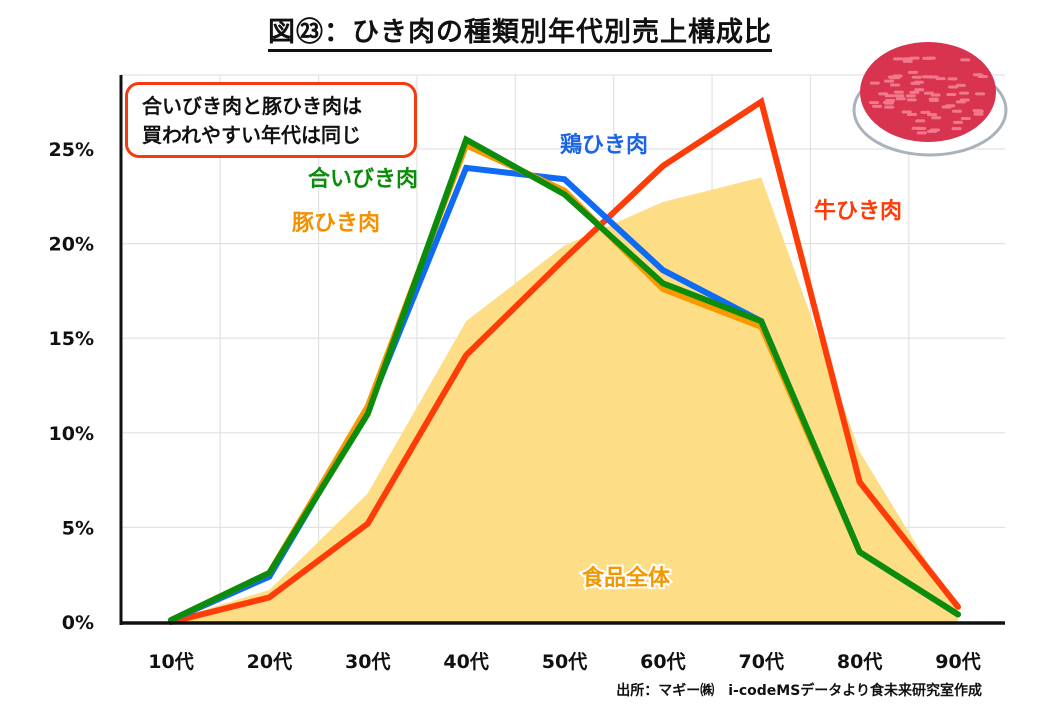 The height and width of the screenshot is (720, 1040). Describe the element at coordinates (957, 662) in the screenshot. I see `x-tick-label: 90代` at that location.